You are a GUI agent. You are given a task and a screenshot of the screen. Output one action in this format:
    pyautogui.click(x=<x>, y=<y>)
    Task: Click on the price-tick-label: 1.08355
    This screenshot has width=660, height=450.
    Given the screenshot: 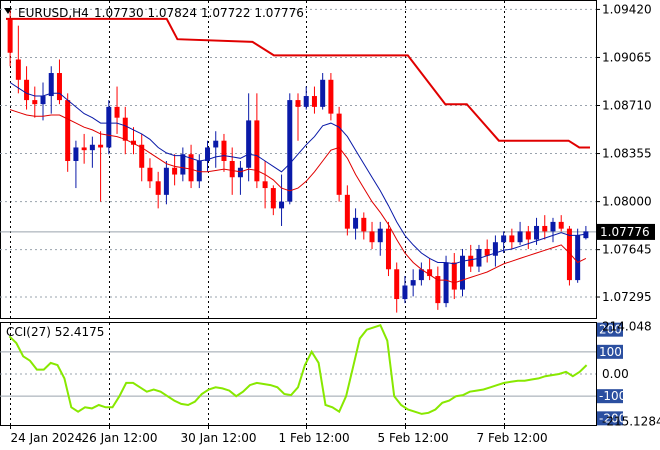 What is the action you would take?
    pyautogui.click(x=627, y=154)
    